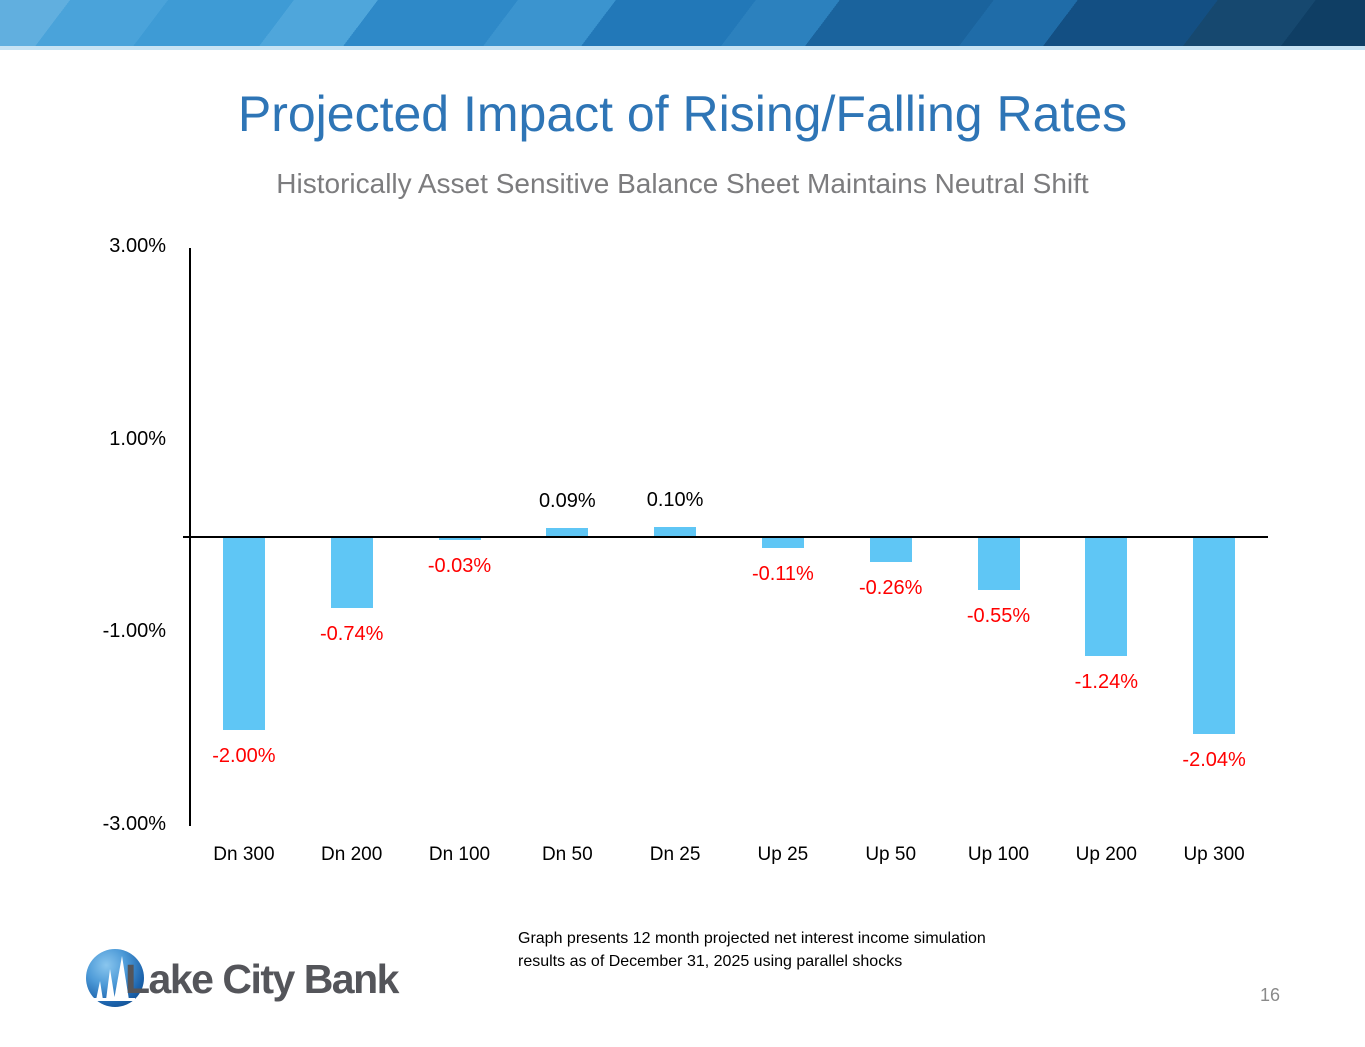 Image resolution: width=1365 pixels, height=1047 pixels. Describe the element at coordinates (1270, 995) in the screenshot. I see `page-number: 16` at that location.